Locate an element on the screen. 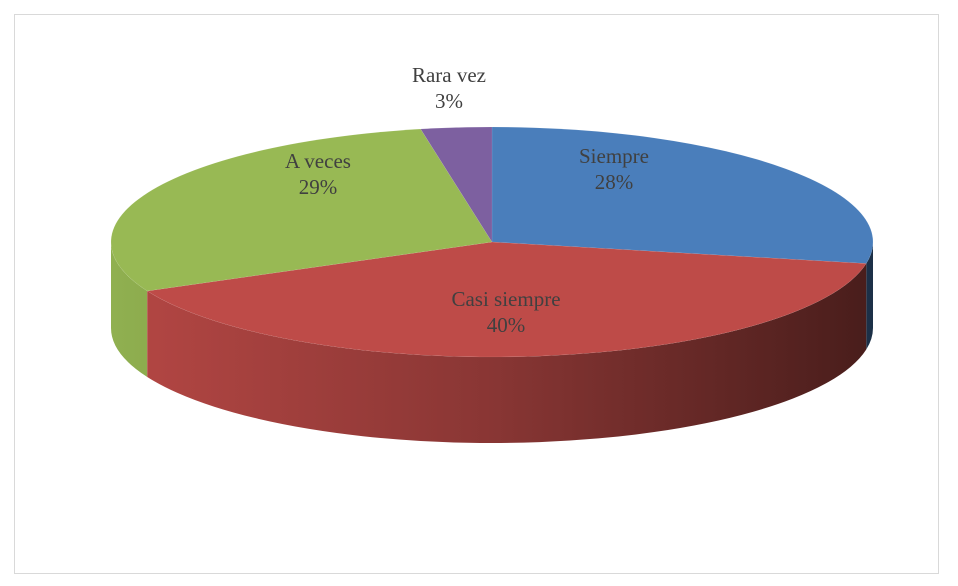 Image resolution: width=958 pixels, height=586 pixels. slice-value-rara-vez: 3% is located at coordinates (449, 101).